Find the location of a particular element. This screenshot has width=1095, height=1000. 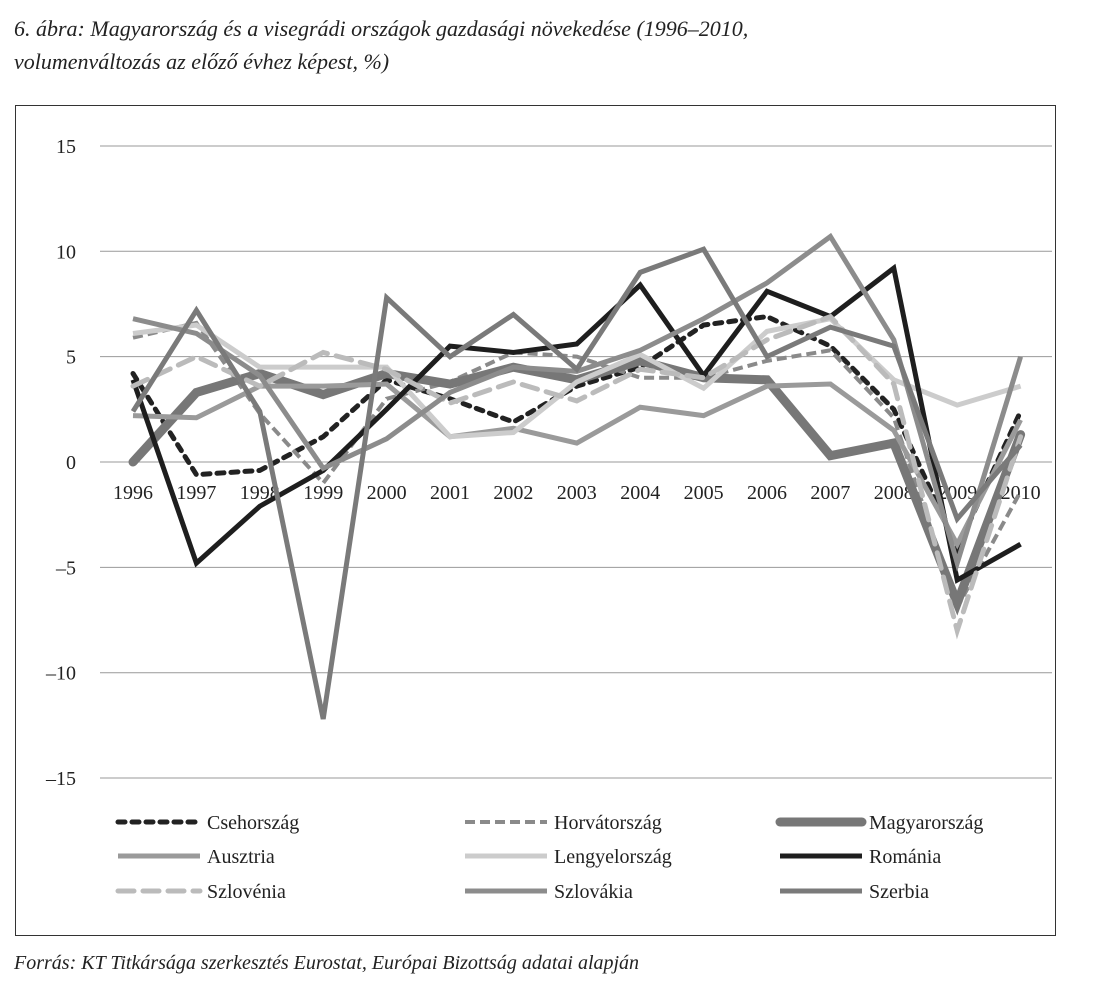

x-tick-label: 1997 is located at coordinates (196, 493).